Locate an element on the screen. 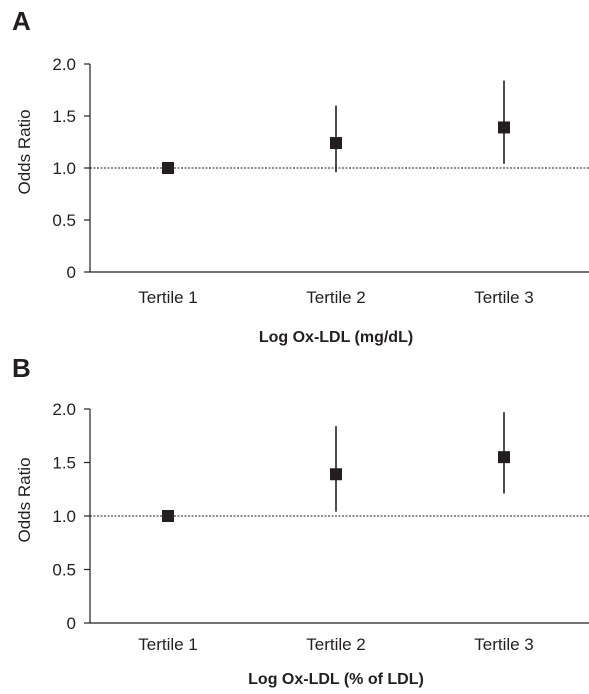 The width and height of the screenshot is (589, 694). y-axis-label-a: Odds Ratio is located at coordinates (24, 151).